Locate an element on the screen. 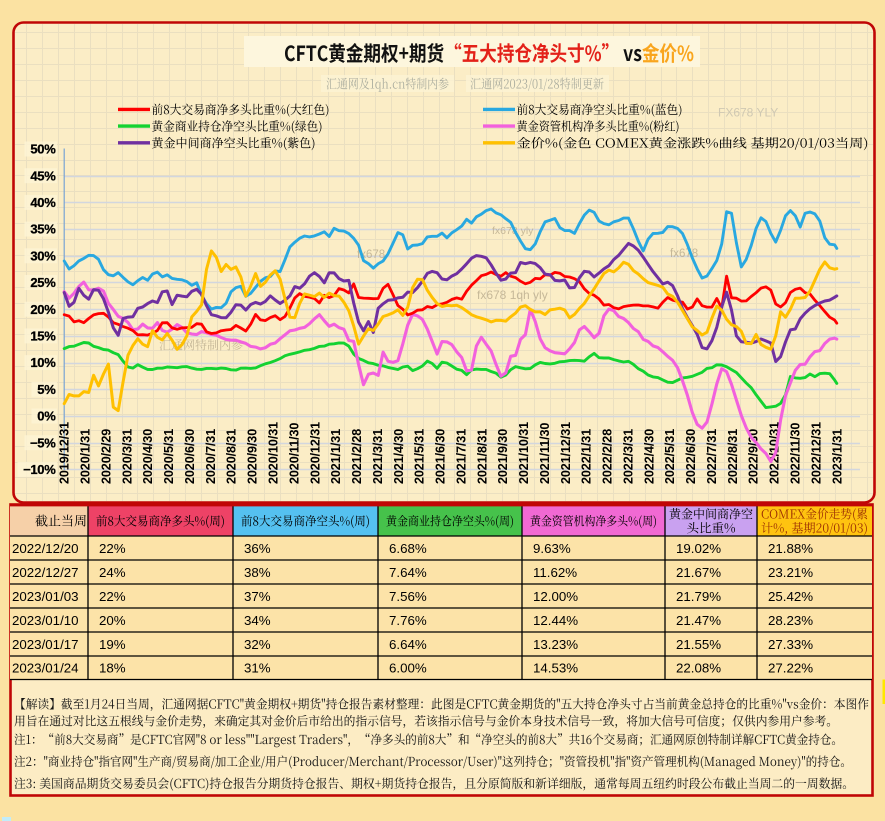 This screenshot has height=821, width=885. svg-text: 2021/5/31 is located at coordinates (420, 456).